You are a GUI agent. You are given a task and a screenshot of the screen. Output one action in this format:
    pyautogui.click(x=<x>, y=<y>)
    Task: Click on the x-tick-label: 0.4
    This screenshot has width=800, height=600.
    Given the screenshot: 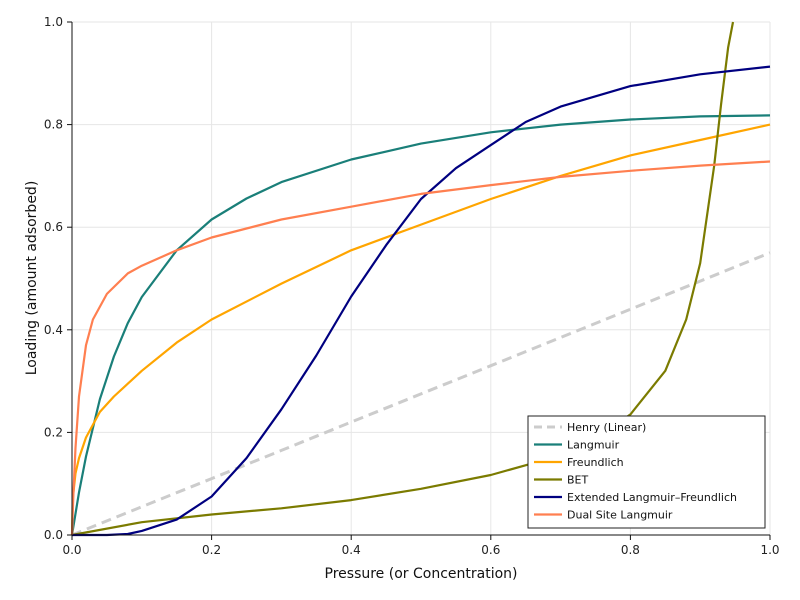 What is the action you would take?
    pyautogui.click(x=351, y=550)
    